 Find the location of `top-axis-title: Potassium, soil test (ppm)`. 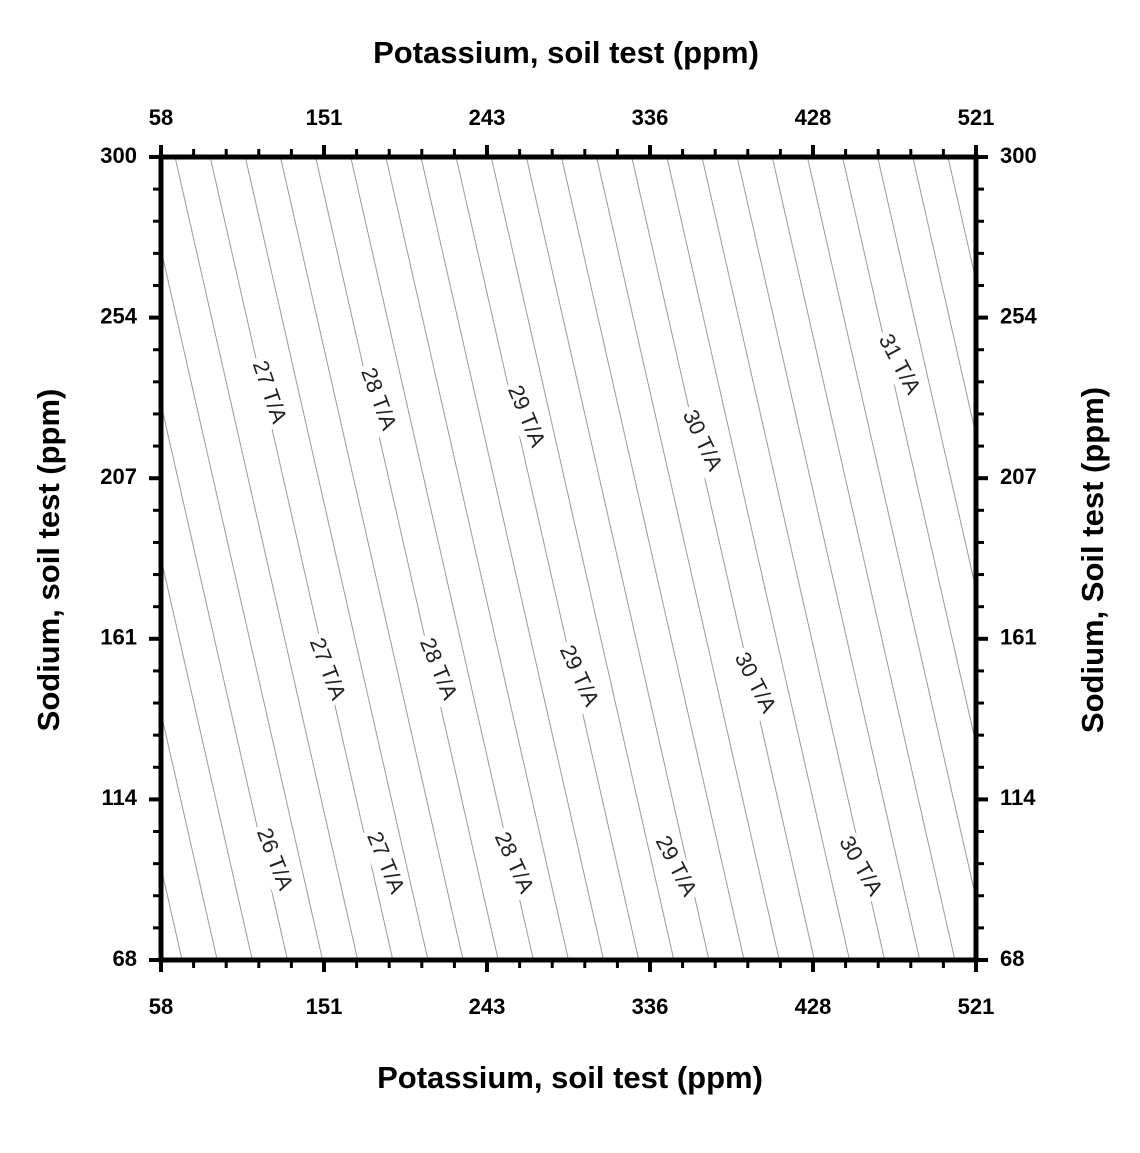

top-axis-title: Potassium, soil test (ppm) is located at coordinates (566, 52).